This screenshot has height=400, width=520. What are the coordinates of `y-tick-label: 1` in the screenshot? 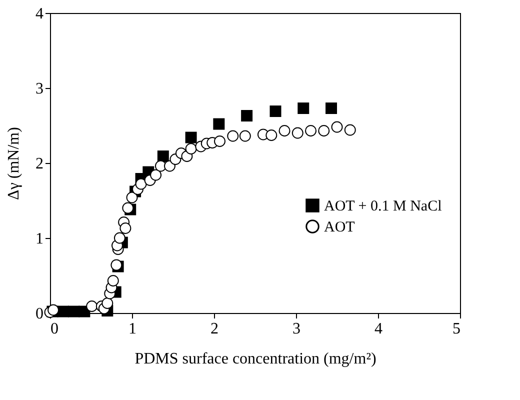 It's located at (40, 239).